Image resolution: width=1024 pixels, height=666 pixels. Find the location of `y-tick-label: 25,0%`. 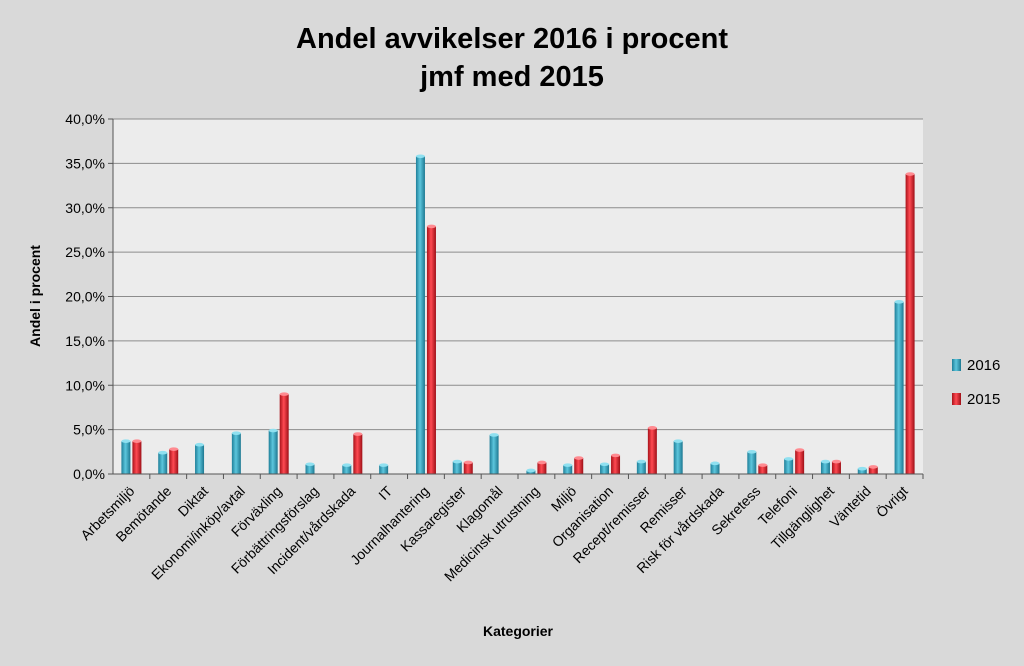

y-tick-label: 25,0% is located at coordinates (85, 252).